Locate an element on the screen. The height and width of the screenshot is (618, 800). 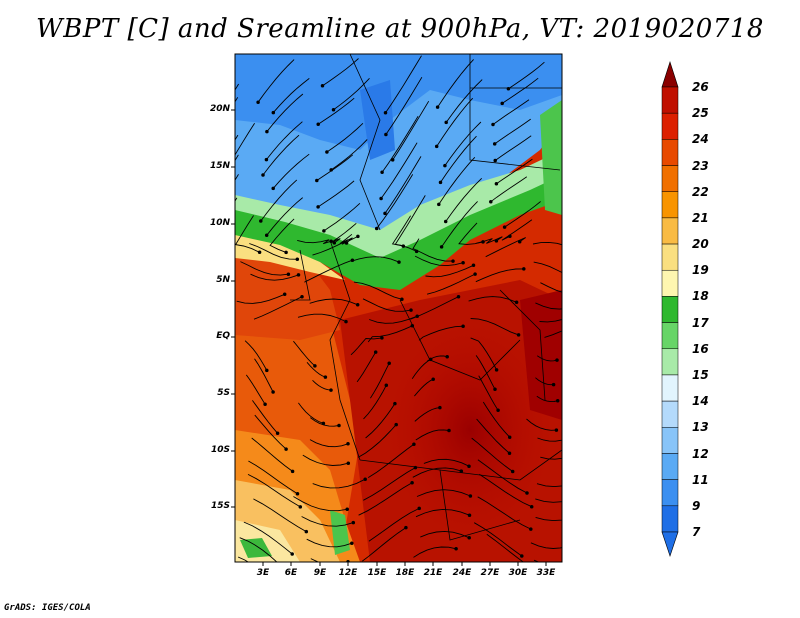
colorbar-label: 13 is located at coordinates (700, 427).